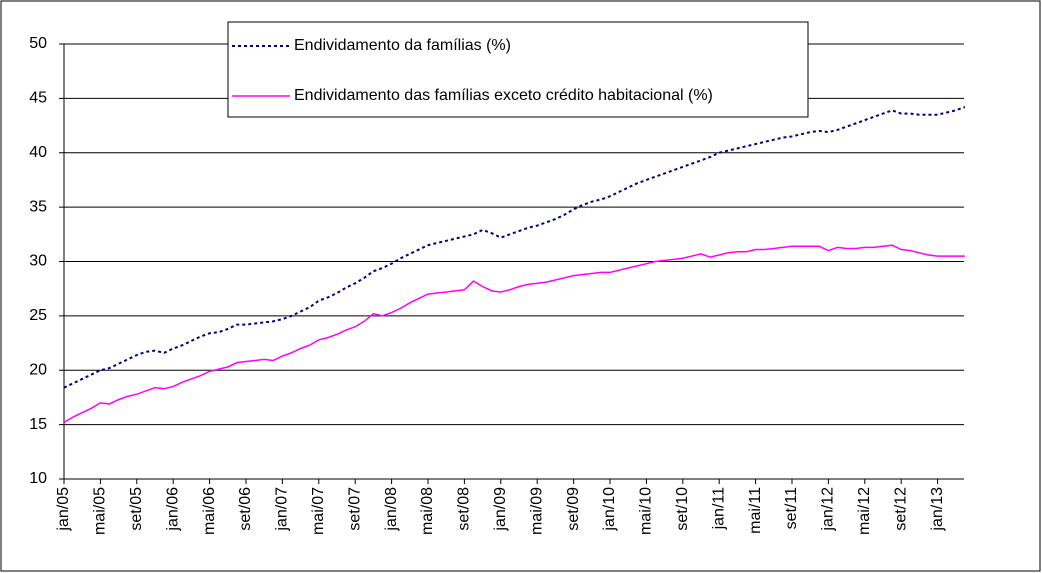 The height and width of the screenshot is (573, 1042). What do you see at coordinates (172, 509) in the screenshot?
I see `x-tick-label: jan/06` at bounding box center [172, 509].